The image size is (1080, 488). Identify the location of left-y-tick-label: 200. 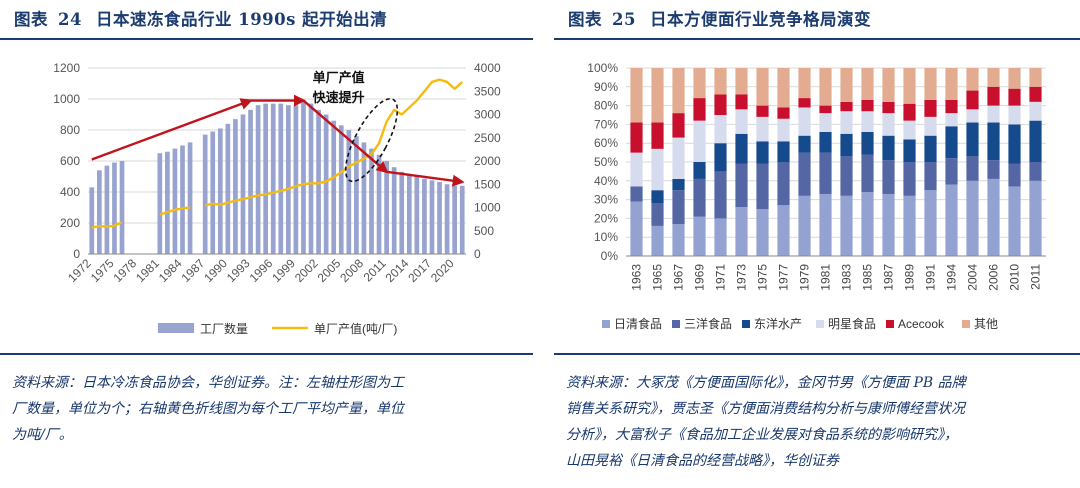
(70, 223).